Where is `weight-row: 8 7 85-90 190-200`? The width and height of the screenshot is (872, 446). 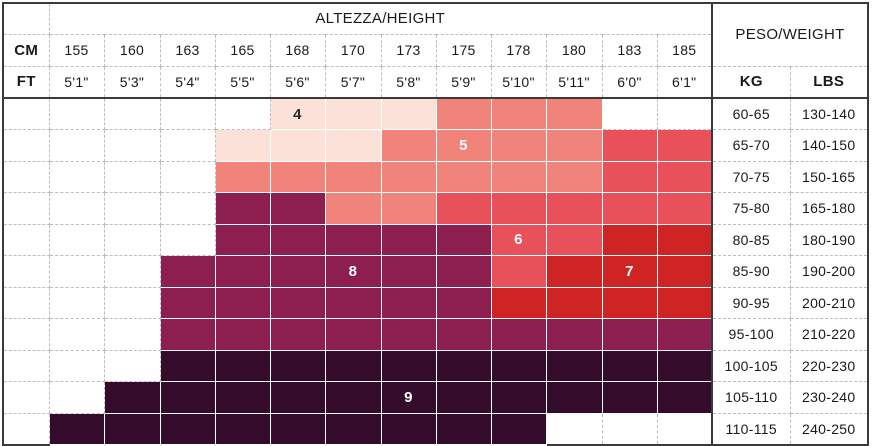 weight-row: 8 7 85-90 190-200 is located at coordinates (435, 271).